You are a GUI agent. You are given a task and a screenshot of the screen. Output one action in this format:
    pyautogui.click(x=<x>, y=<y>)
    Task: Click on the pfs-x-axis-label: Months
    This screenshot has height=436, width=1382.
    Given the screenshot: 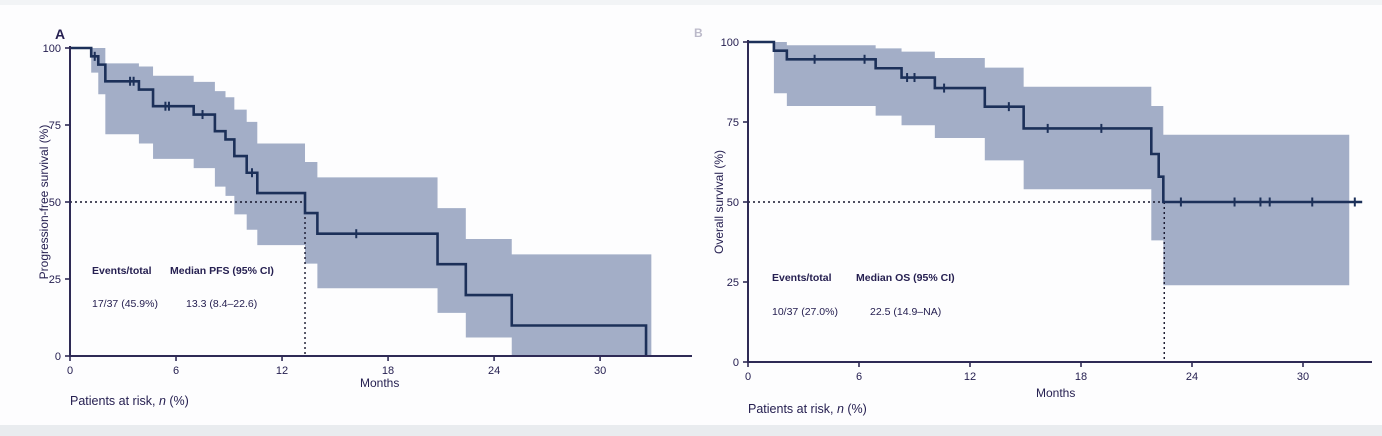 What is the action you would take?
    pyautogui.click(x=380, y=383)
    